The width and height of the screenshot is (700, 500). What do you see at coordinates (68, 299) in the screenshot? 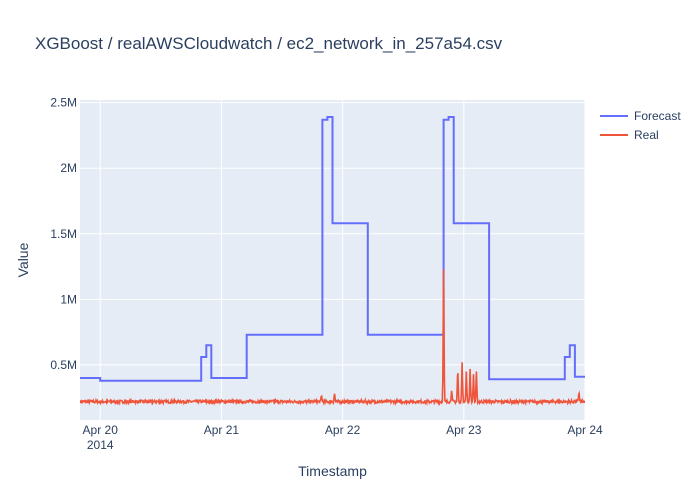
I see `y-tick-label: 1M` at bounding box center [68, 299].